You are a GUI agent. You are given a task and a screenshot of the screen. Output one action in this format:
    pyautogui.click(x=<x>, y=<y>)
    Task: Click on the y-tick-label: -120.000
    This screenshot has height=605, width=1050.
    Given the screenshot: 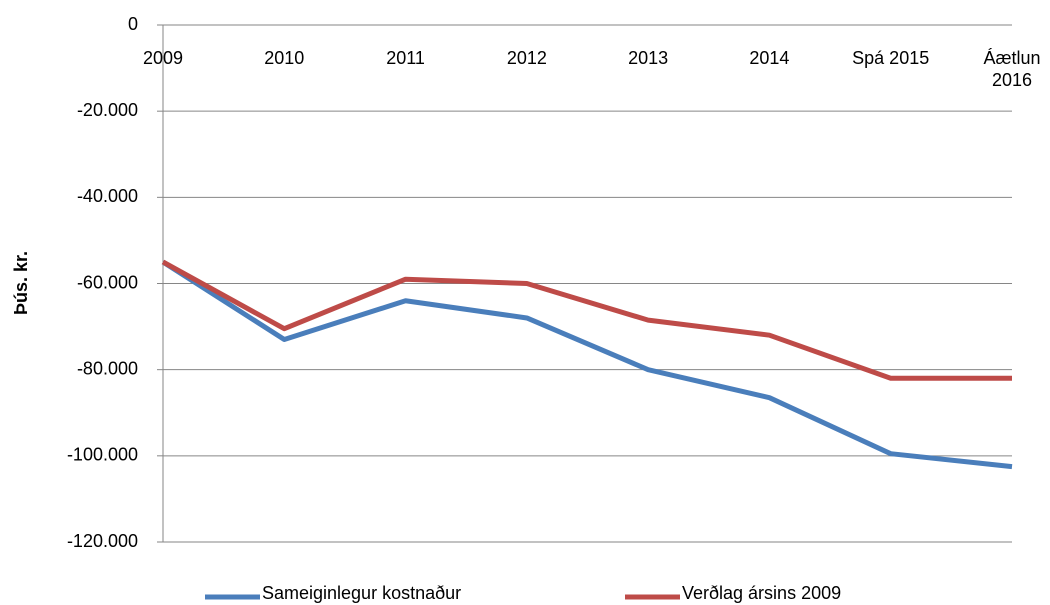 What is the action you would take?
    pyautogui.click(x=102, y=541)
    